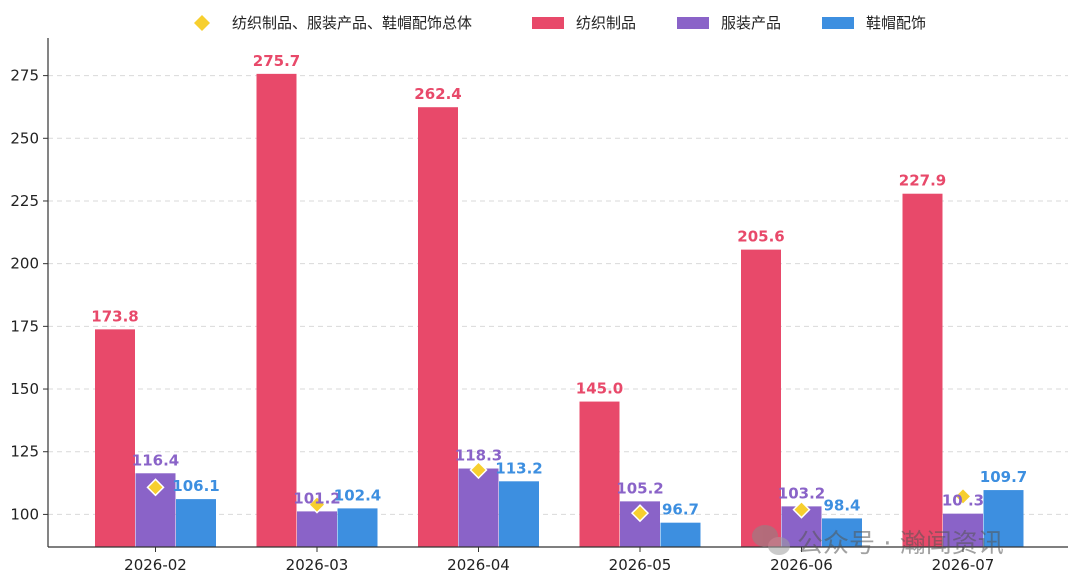  Describe the element at coordinates (1003, 477) in the screenshot. I see `data-label: 109.7` at that location.